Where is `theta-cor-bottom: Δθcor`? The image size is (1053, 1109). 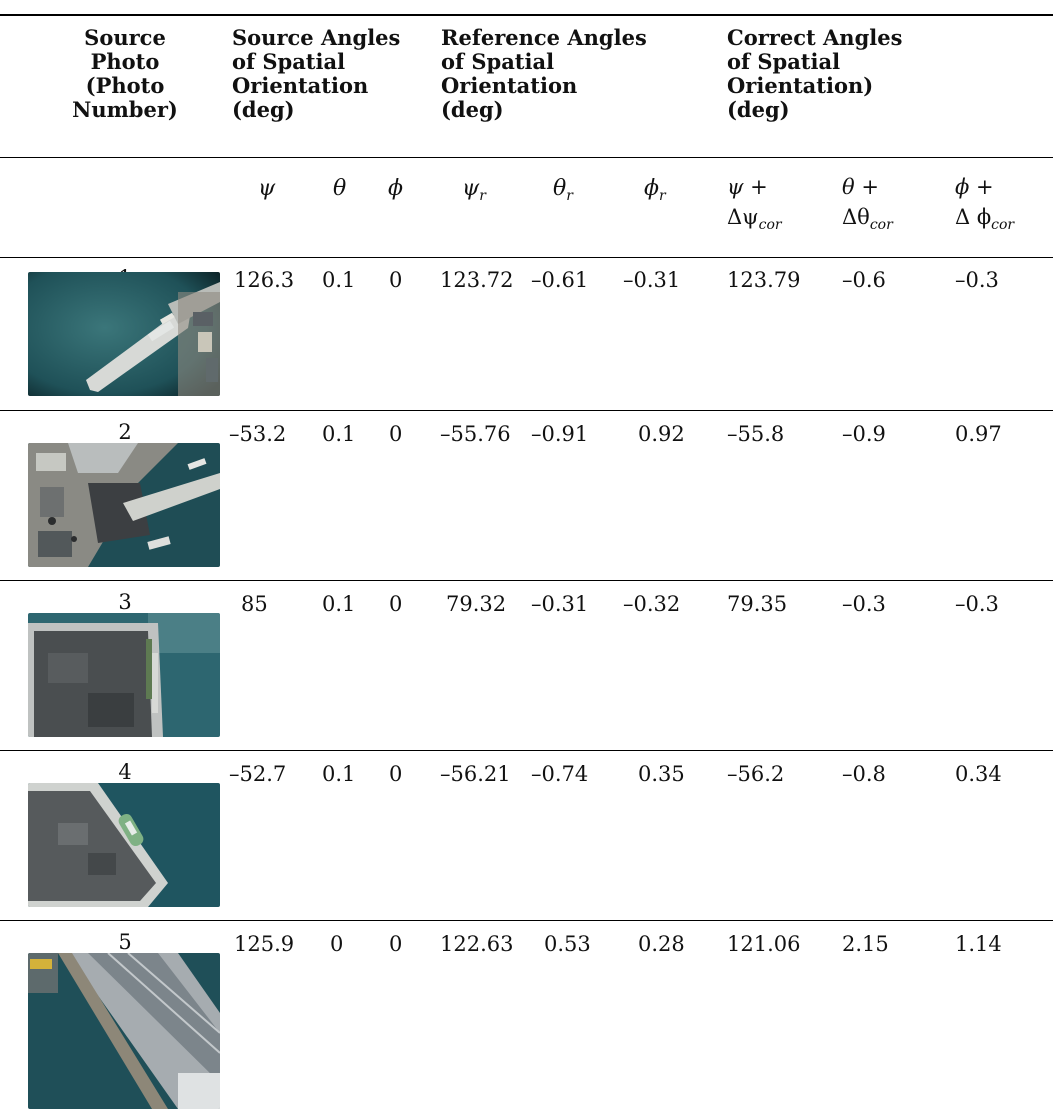
theta-cor-bottom: Δθcor is located at coordinates (867, 217).